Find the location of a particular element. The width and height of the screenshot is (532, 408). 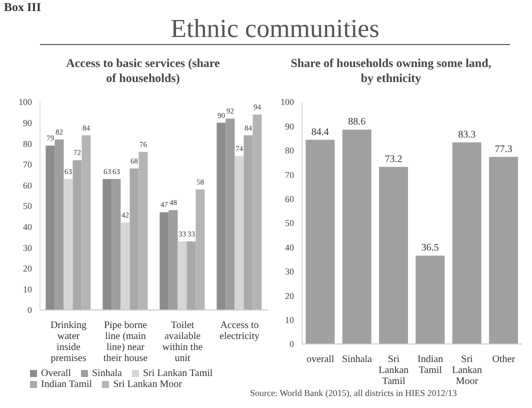

x-tick-label: Toilet available within the unit is located at coordinates (183, 342).